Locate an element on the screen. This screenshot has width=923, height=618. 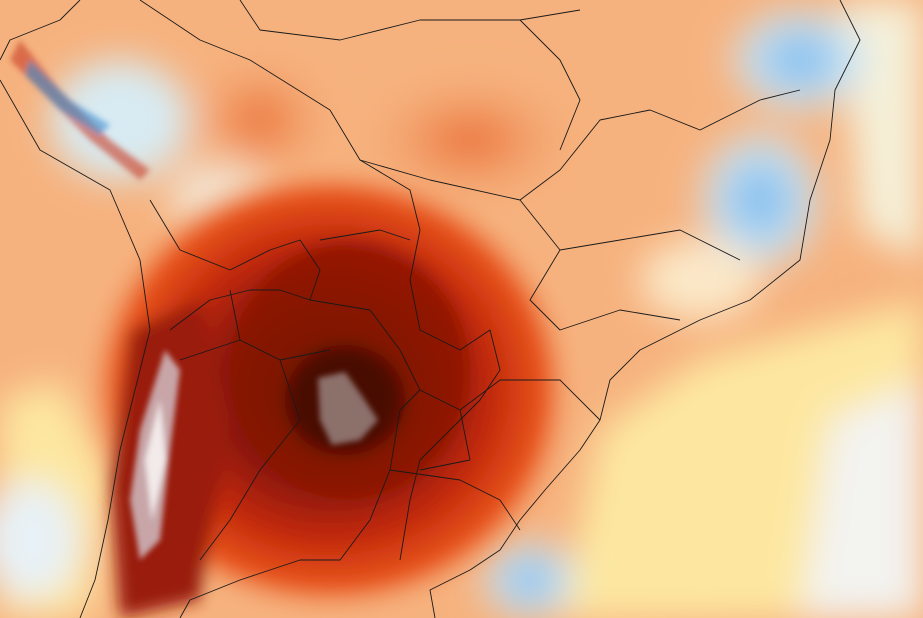
warm-patch is located at coordinates (260, 120).